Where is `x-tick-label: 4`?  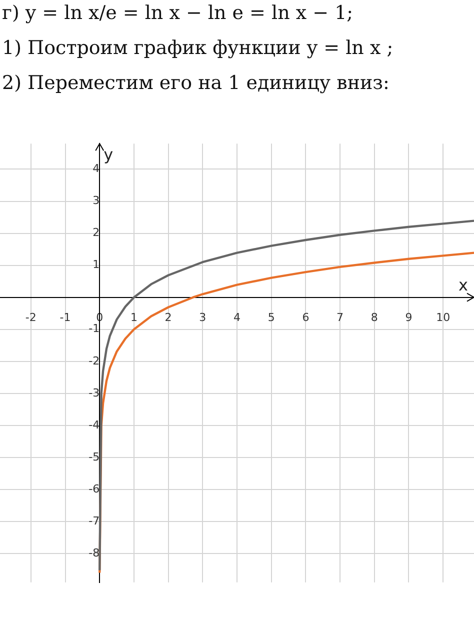 x-tick-label: 4 is located at coordinates (237, 317).